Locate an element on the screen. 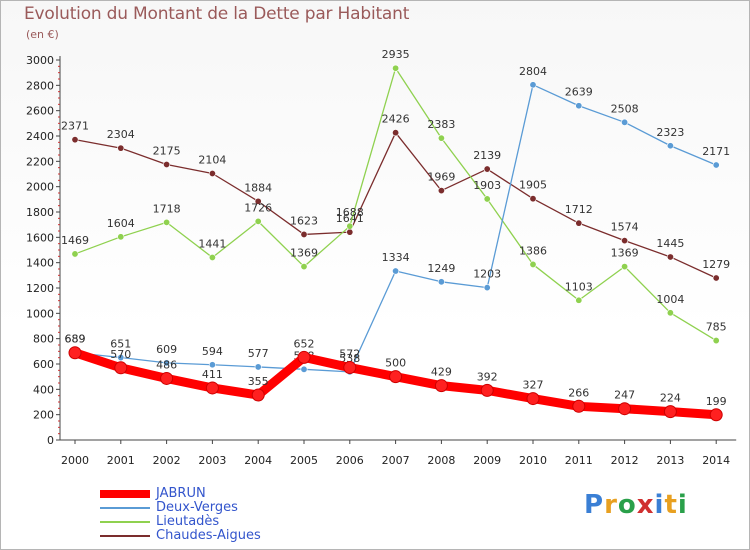  legend-swatch is located at coordinates (125, 522).